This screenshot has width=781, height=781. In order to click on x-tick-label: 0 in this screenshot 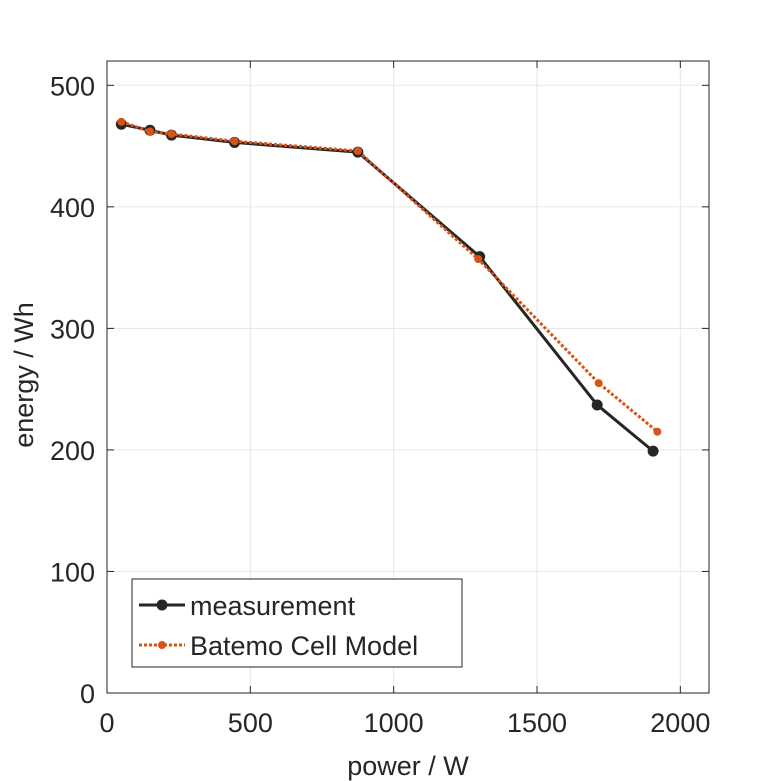, I will do `click(106, 723)`.